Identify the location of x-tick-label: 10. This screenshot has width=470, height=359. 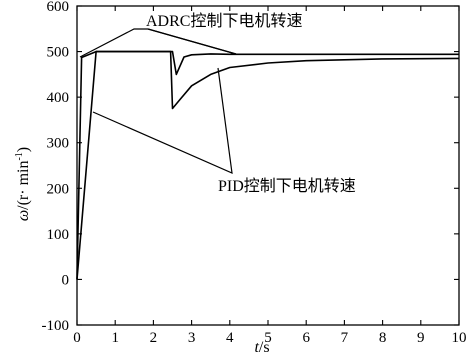
(459, 338).